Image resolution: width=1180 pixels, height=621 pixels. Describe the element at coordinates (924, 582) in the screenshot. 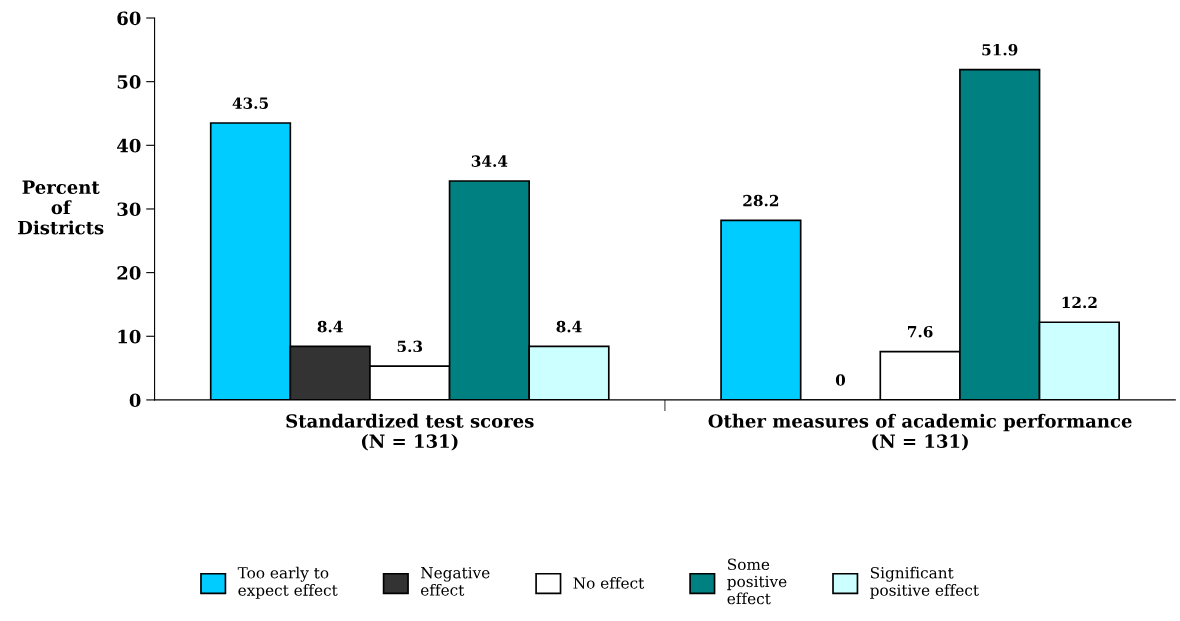

I see `legend-label: Significant positive effect` at that location.